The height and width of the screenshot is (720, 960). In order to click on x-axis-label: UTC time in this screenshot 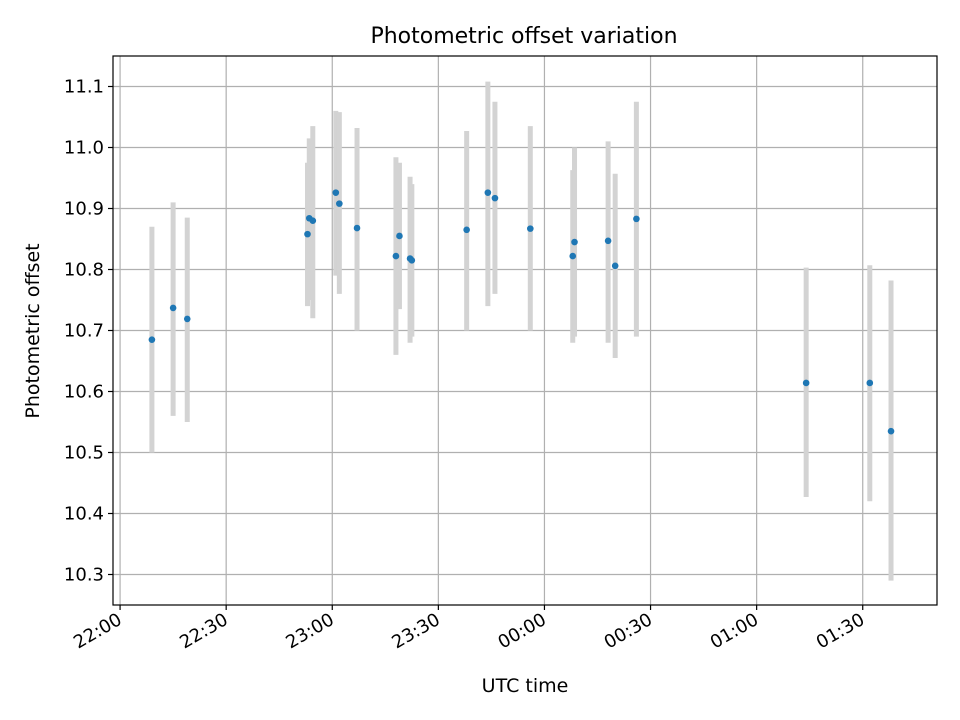, I will do `click(525, 686)`.